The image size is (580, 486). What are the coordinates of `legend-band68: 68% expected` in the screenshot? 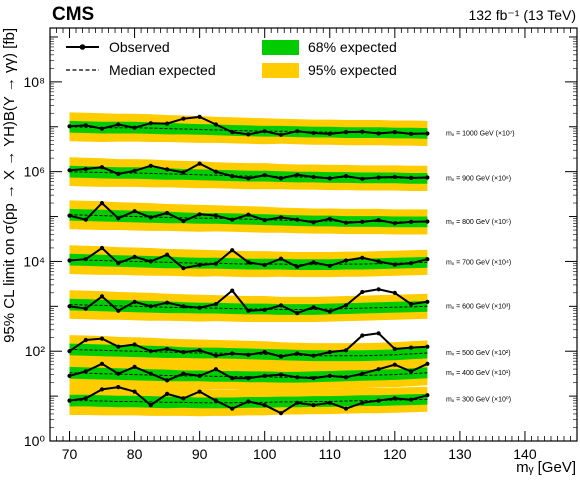 It's located at (329, 47).